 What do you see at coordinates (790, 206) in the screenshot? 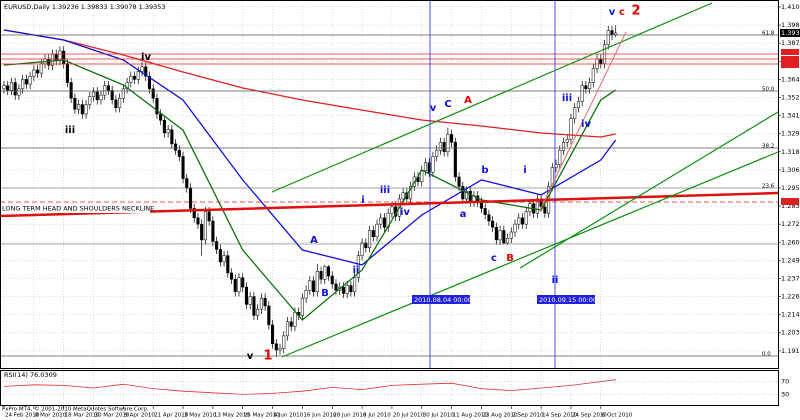
I see `y-tick-label: 1.28350` at bounding box center [790, 206].